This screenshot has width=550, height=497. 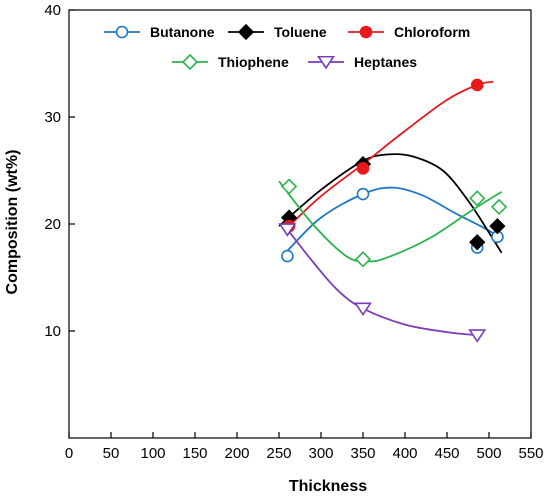 What do you see at coordinates (190, 62) in the screenshot?
I see `thiophene-legend-marker` at bounding box center [190, 62].